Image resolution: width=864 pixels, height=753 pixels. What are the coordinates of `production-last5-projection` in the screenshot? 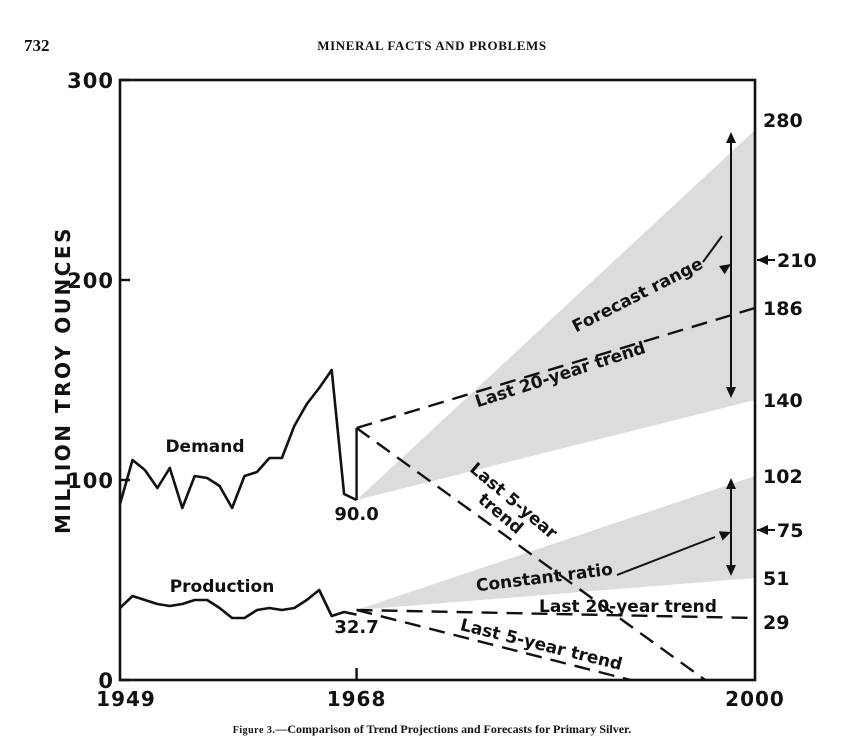 It's located at (493, 645).